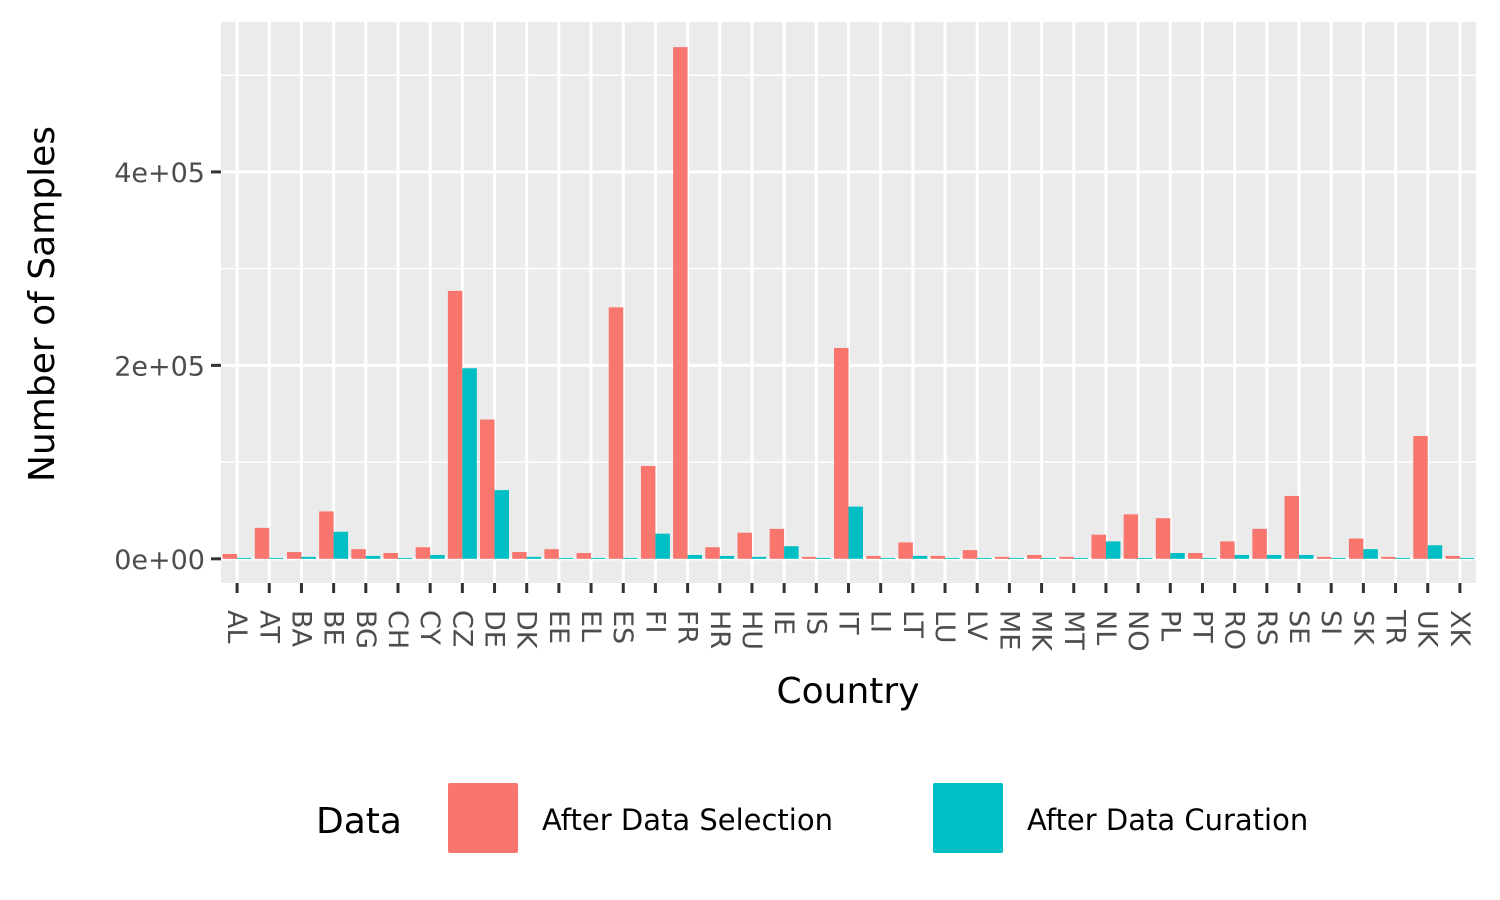  What do you see at coordinates (534, 557) in the screenshot?
I see `bar-dk-after-data-curation` at bounding box center [534, 557].